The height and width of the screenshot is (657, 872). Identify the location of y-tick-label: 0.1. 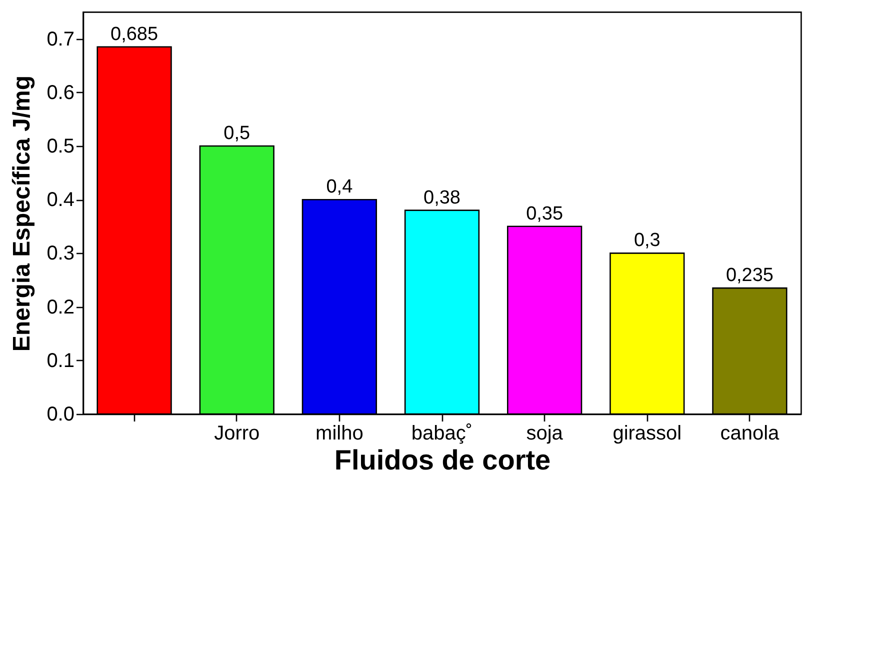
(60, 361).